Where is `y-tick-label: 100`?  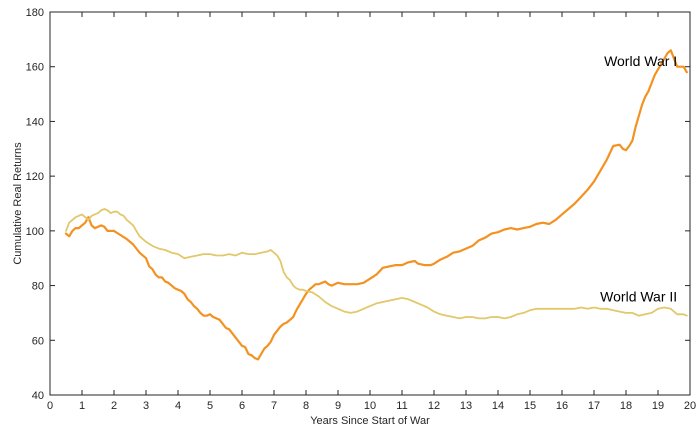 y-tick-label: 100 is located at coordinates (35, 232).